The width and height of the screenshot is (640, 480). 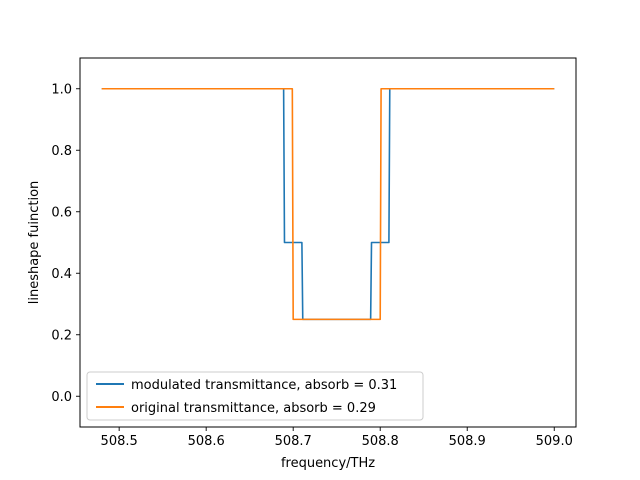 What do you see at coordinates (264, 385) in the screenshot?
I see `legend-label-modulated: modulated transmittance, absorb = 0.31` at bounding box center [264, 385].